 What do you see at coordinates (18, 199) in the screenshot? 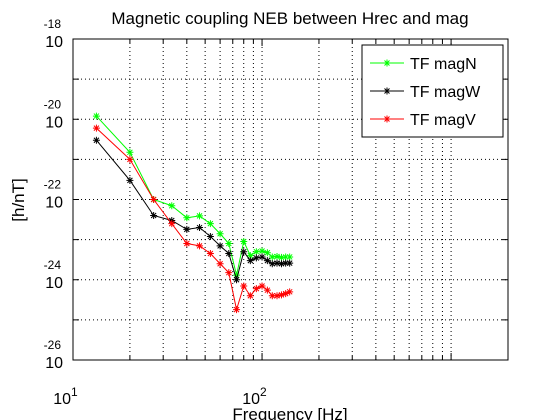
I see `y-axis-label: [h/nT]` at bounding box center [18, 199].